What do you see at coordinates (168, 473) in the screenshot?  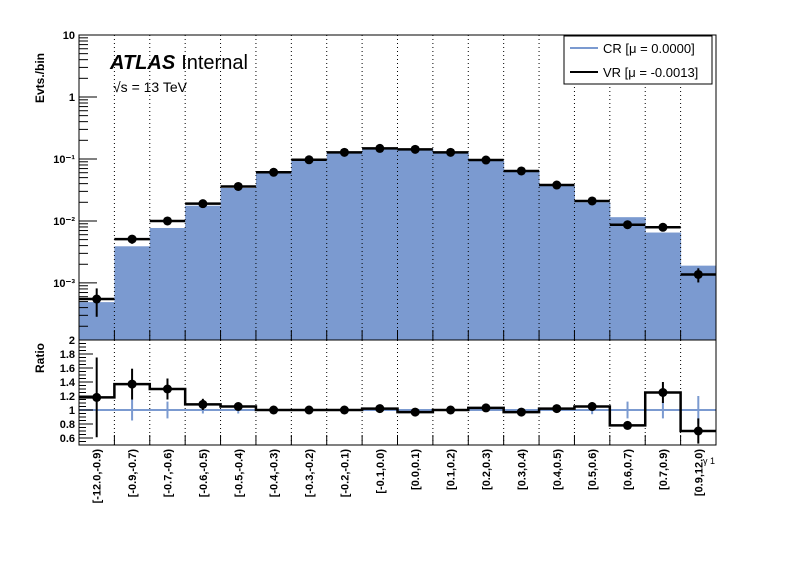 I see `x-tick-label: [-0.7,-0.6)` at bounding box center [168, 473].